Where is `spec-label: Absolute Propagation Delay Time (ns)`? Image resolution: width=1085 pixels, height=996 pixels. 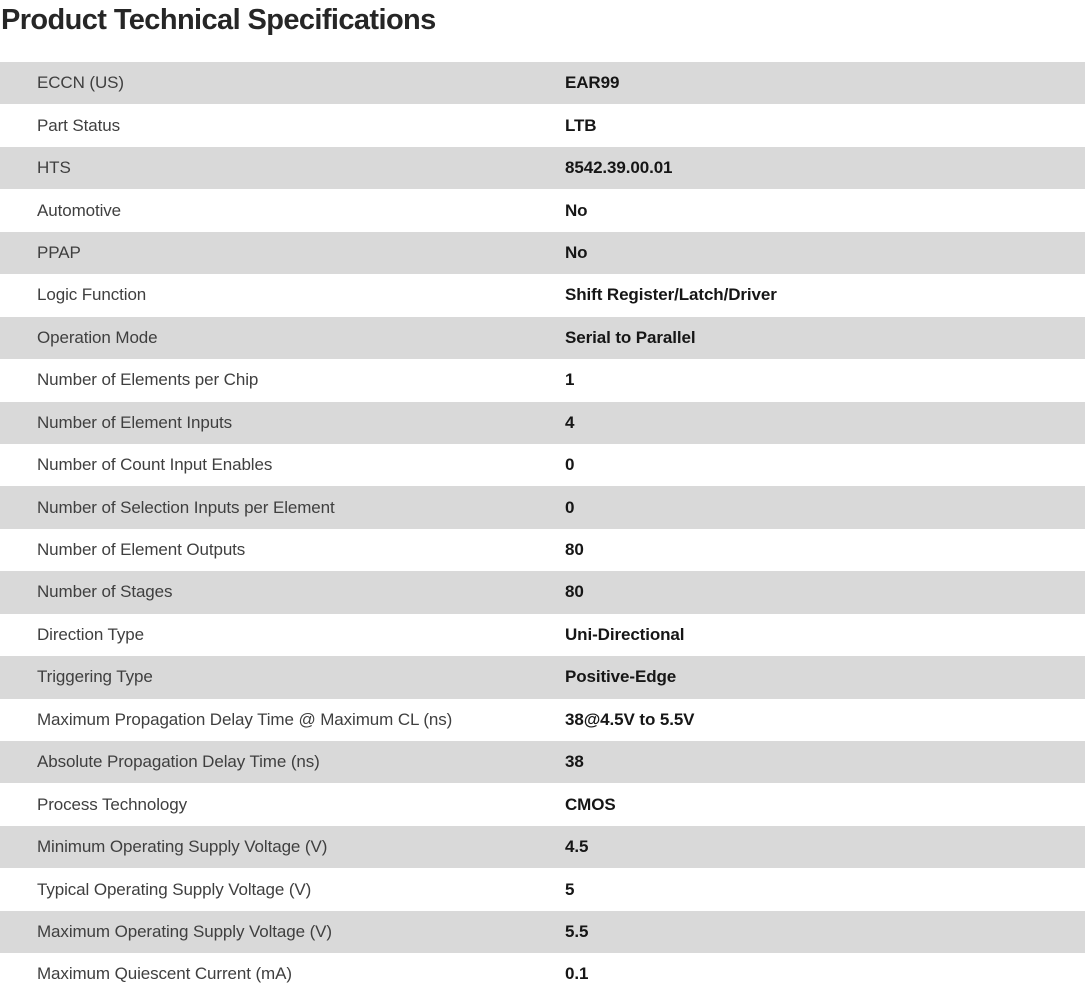 spec-label: Absolute Propagation Delay Time (ns) is located at coordinates (178, 762).